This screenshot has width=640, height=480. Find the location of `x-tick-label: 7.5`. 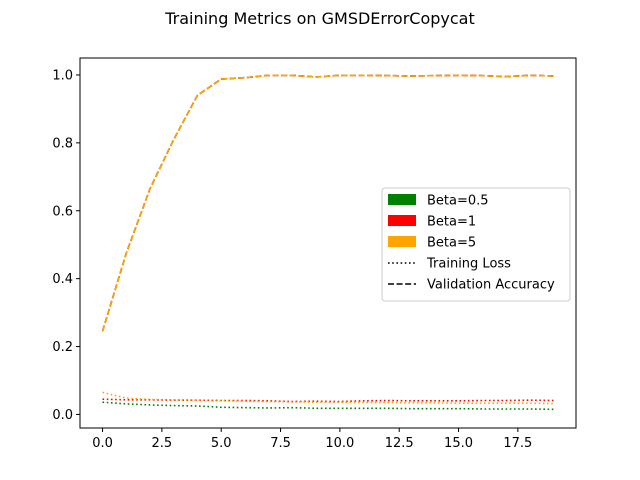

x-tick-label: 7.5 is located at coordinates (280, 443).